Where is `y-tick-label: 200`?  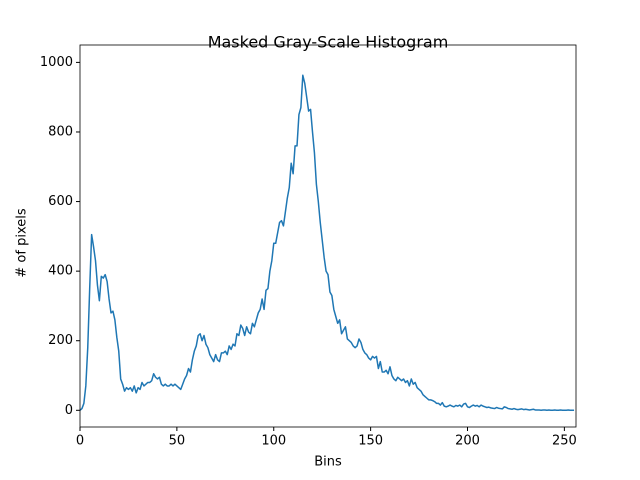 y-tick-label: 200 is located at coordinates (60, 340).